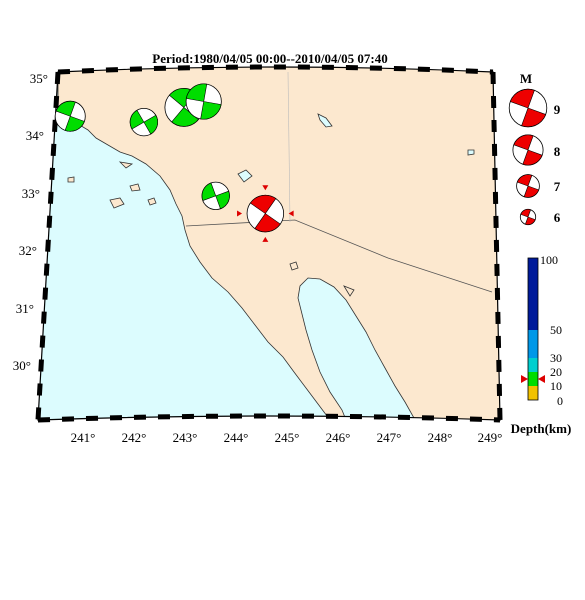  I want to click on depth-marker-right, so click(541, 379).